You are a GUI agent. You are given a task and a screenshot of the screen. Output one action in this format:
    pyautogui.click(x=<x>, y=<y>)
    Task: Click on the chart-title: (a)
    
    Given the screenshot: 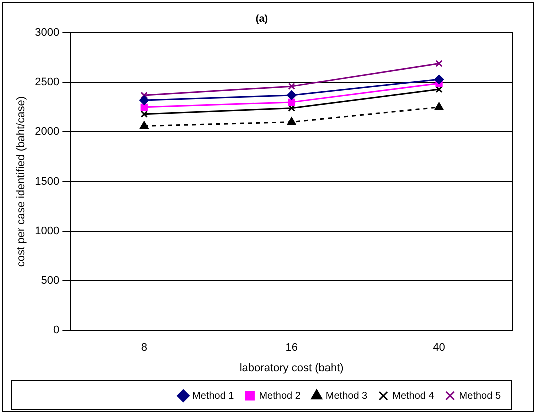 What is the action you would take?
    pyautogui.click(x=262, y=19)
    